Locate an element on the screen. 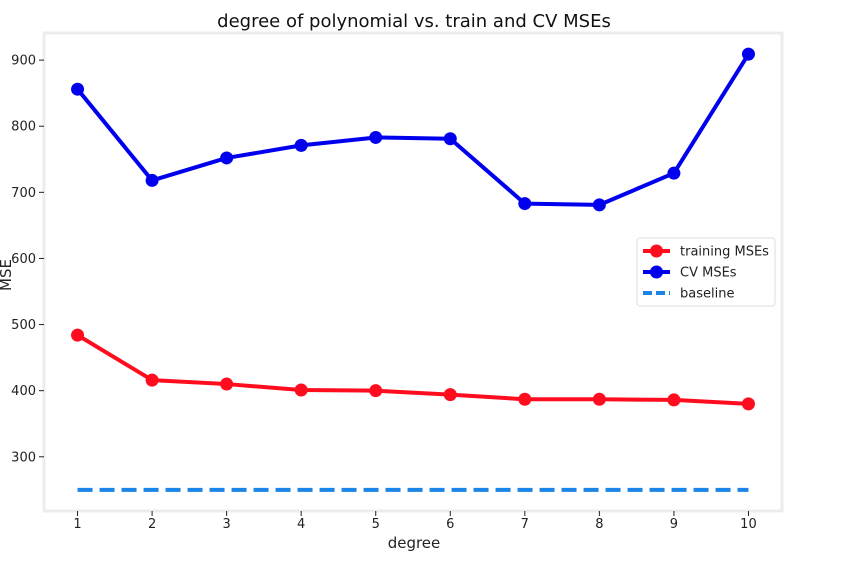 Image resolution: width=867 pixels, height=564 pixels. y-tick-label: 800 is located at coordinates (23, 127).